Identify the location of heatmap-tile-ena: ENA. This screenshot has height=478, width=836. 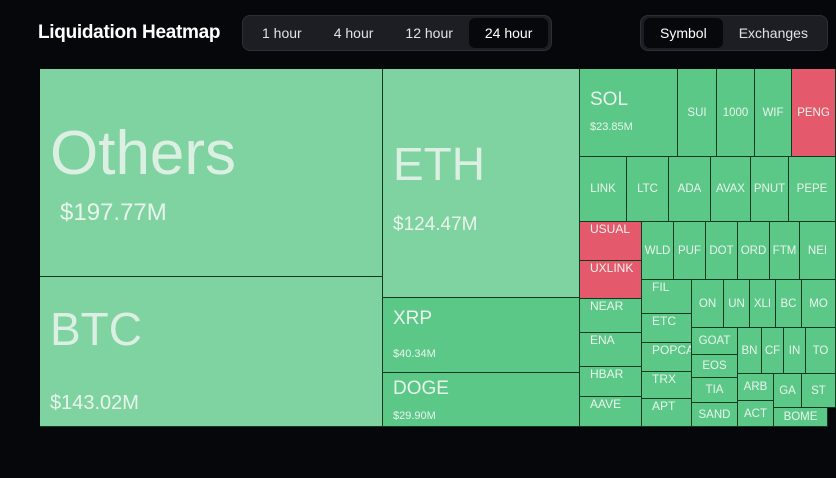
(611, 350).